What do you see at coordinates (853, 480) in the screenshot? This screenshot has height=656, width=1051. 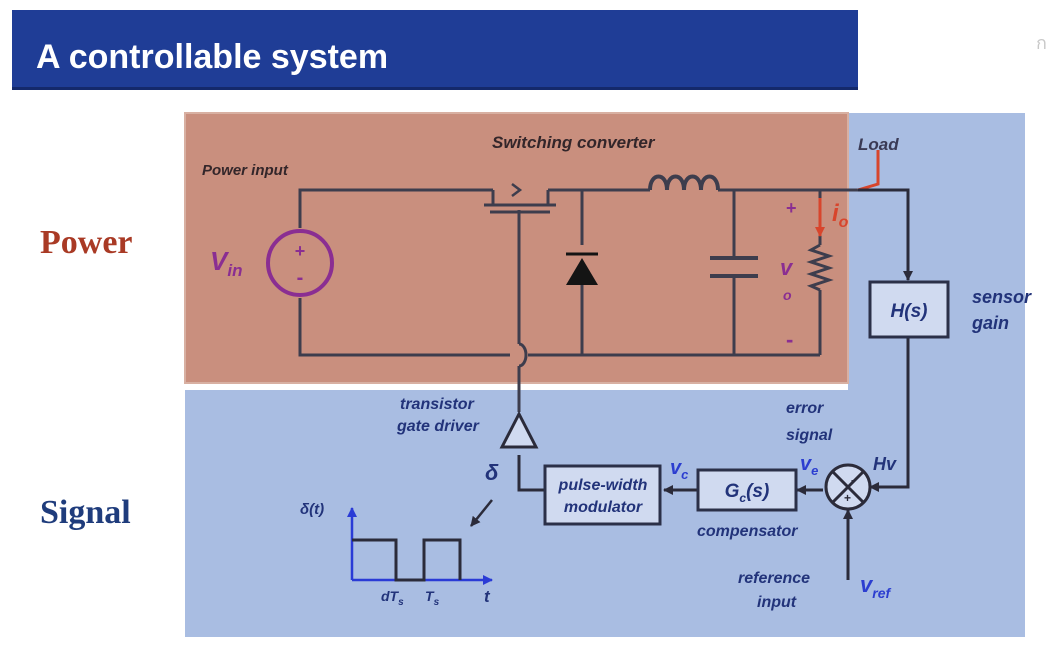 I see `sum-minus-sign: -` at bounding box center [853, 480].